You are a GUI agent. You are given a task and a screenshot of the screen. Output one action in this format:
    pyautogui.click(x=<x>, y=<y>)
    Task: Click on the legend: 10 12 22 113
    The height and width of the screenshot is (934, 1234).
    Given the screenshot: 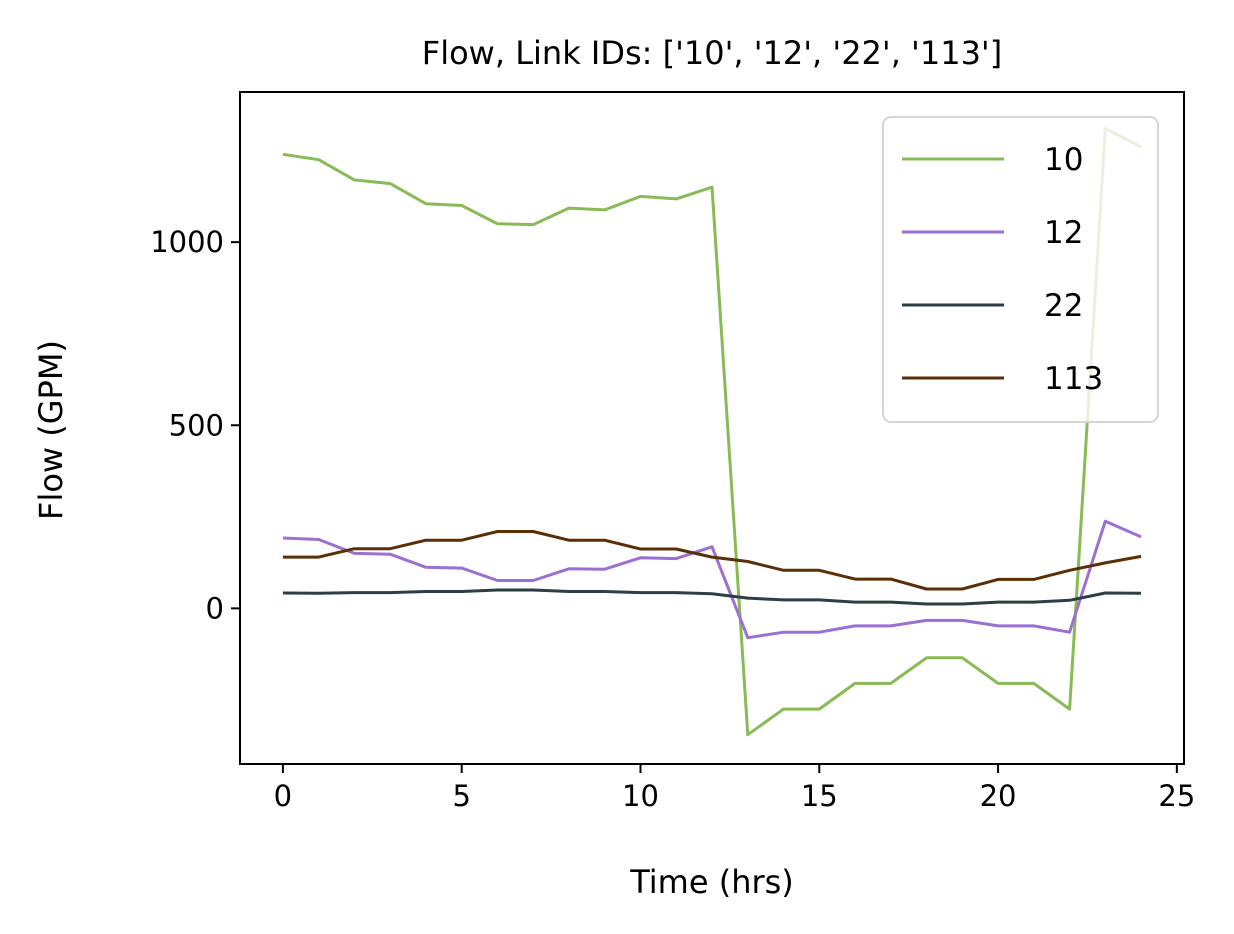 What is the action you would take?
    pyautogui.click(x=1020, y=269)
    